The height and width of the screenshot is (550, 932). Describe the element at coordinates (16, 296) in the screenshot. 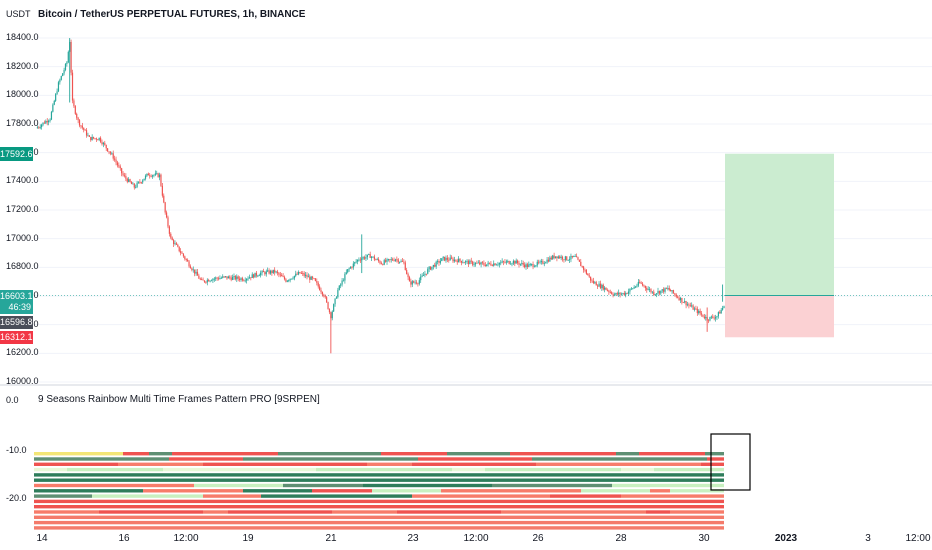

I see `current-price-value: 16603.1` at that location.